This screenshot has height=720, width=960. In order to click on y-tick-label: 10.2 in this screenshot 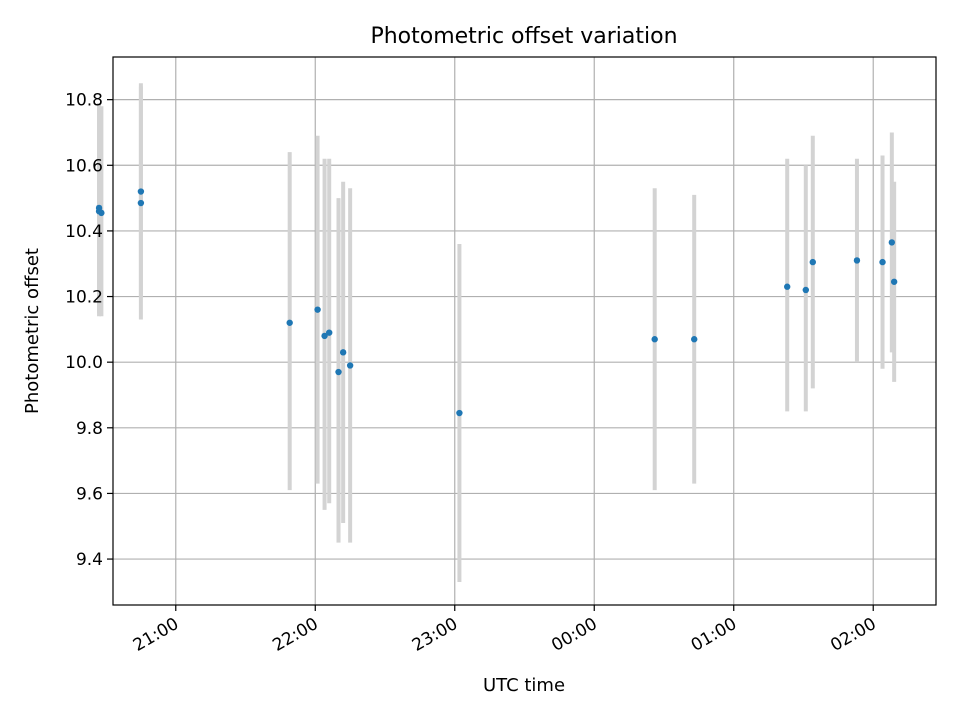, I will do `click(84, 298)`.